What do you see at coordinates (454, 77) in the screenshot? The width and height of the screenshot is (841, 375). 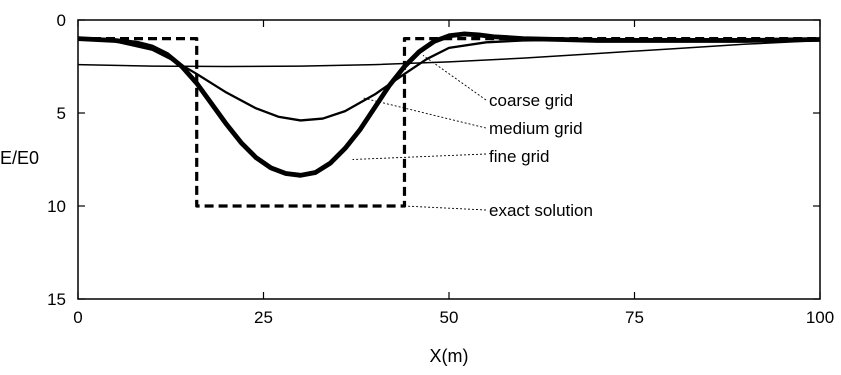 I see `leader-line-coarse-grid` at bounding box center [454, 77].